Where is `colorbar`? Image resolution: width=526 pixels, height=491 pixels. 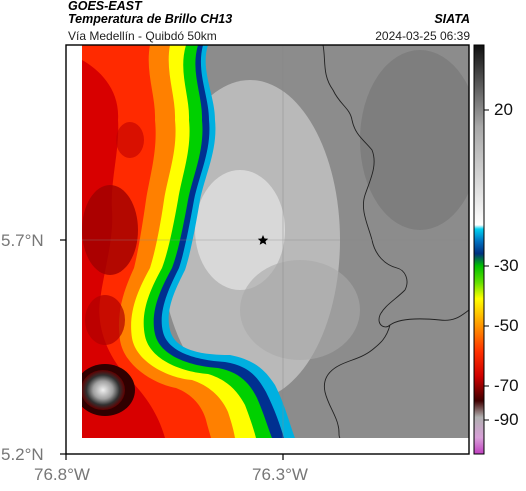 colorbar is located at coordinates (479, 249).